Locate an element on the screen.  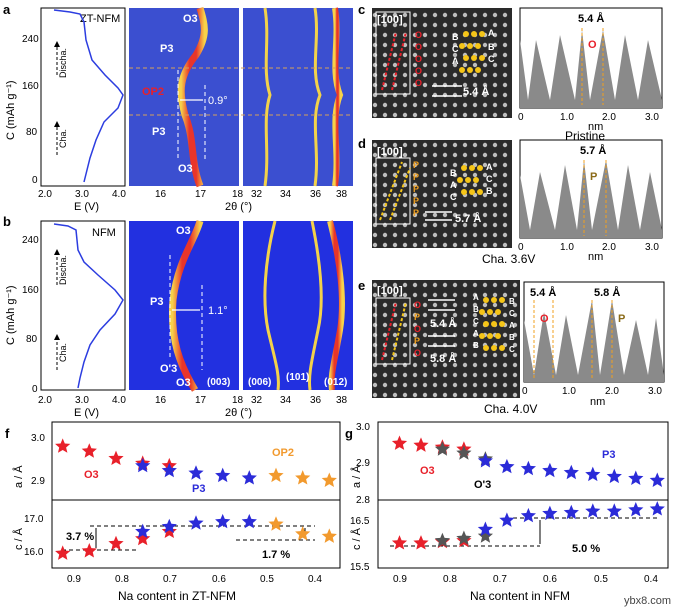
panel-a-xtick: 3.0 is located at coordinates (82, 194).